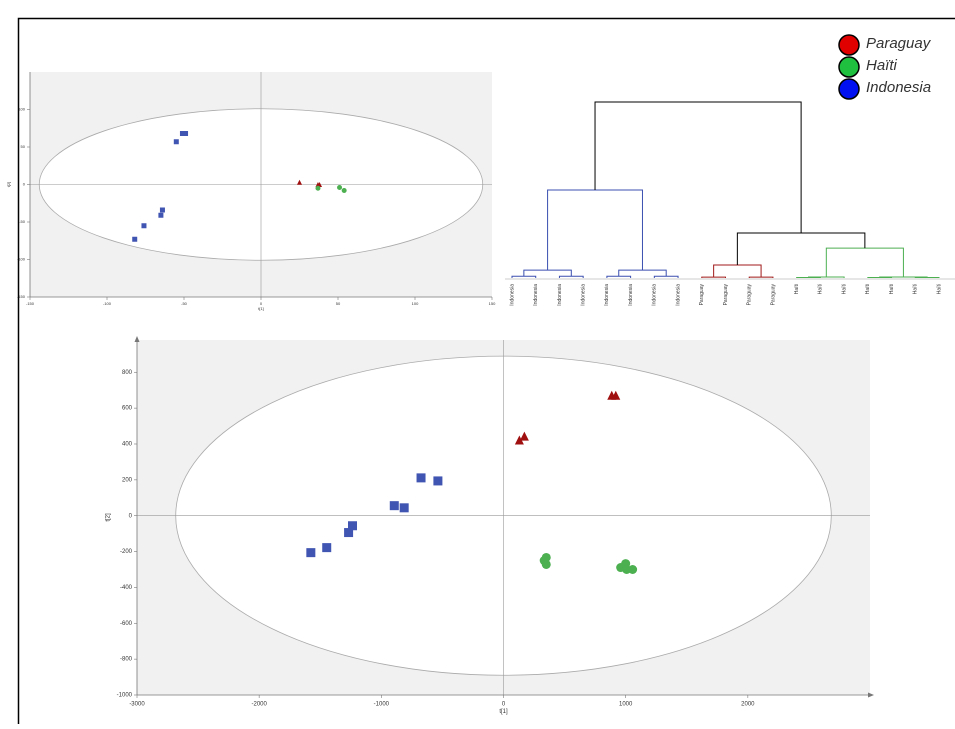 The height and width of the screenshot is (729, 955). I want to click on y-tick-label: -50, so click(22, 221).